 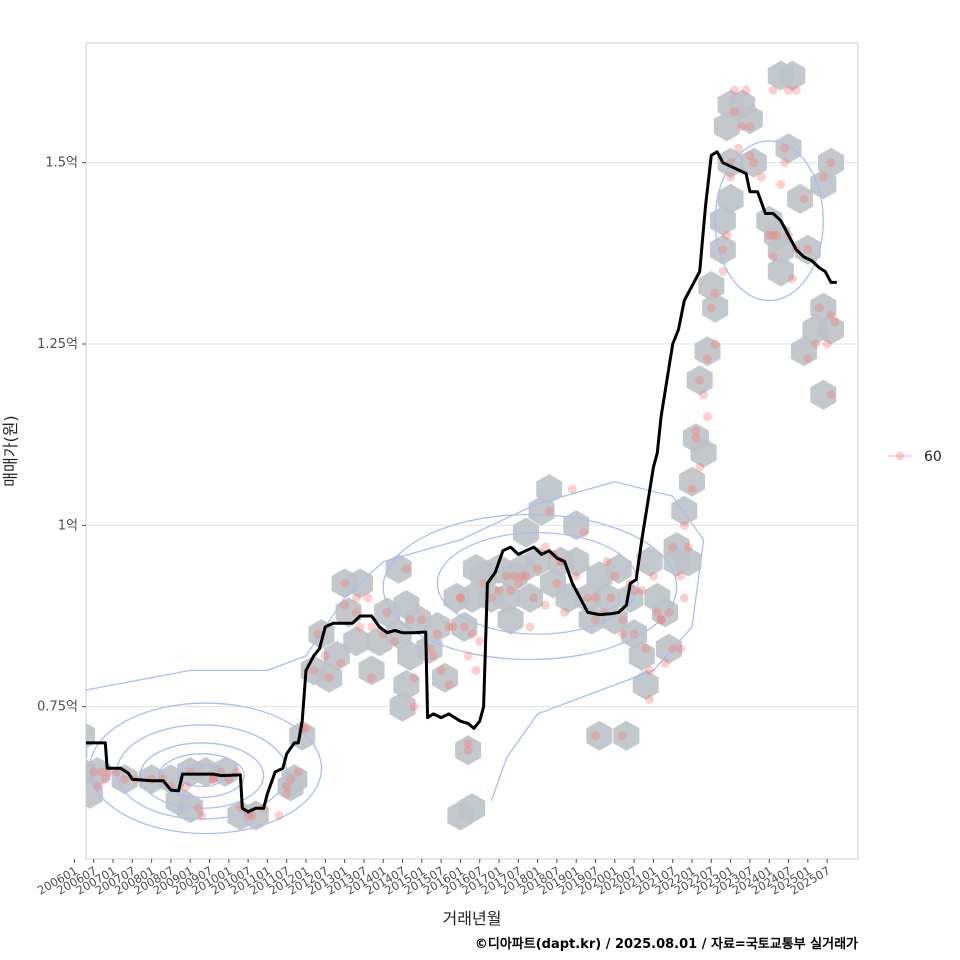 I want to click on x-axis-title: 거래년월, so click(x=472, y=918).